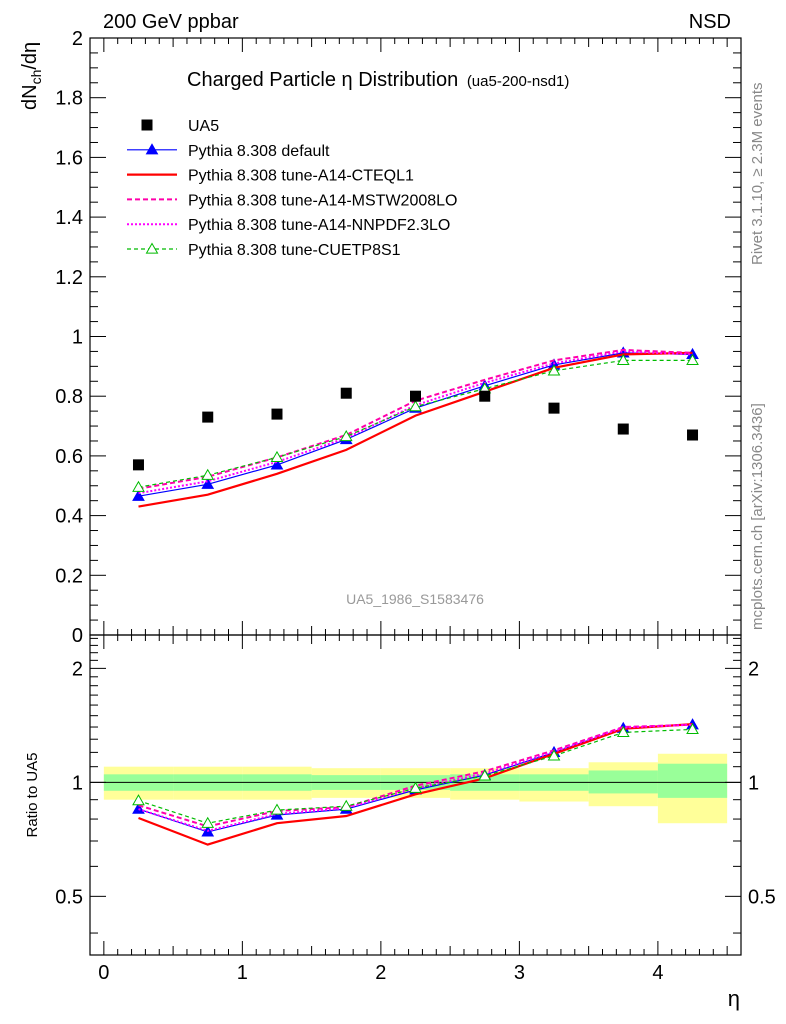  Describe the element at coordinates (69, 218) in the screenshot. I see `main-y-tick-label: 1.4` at that location.